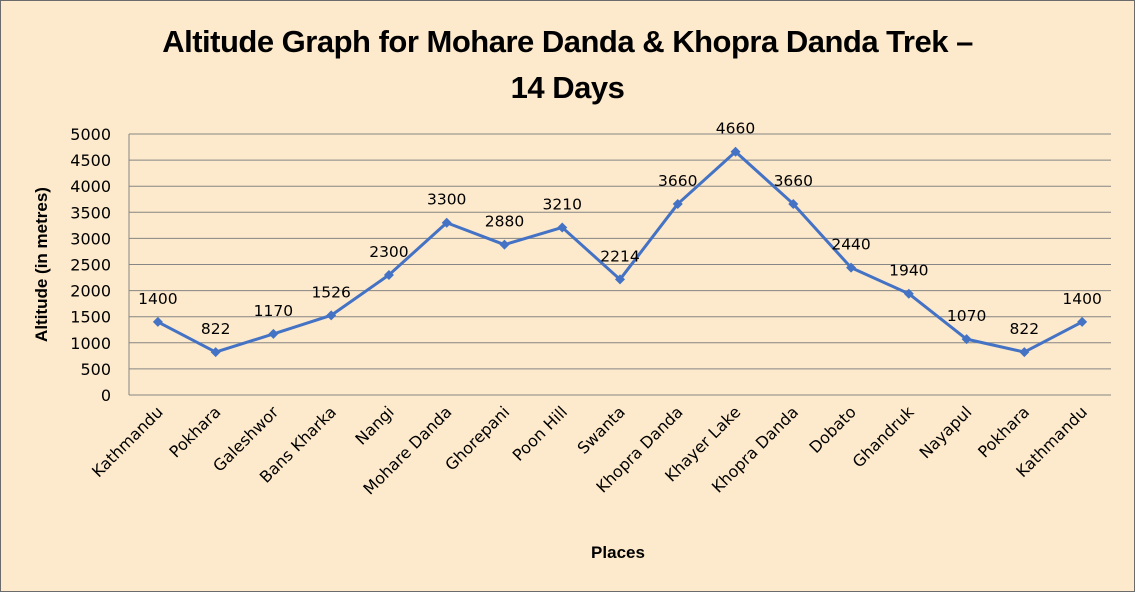 This screenshot has height=592, width=1135. Describe the element at coordinates (330, 292) in the screenshot. I see `data-label: 1526` at that location.